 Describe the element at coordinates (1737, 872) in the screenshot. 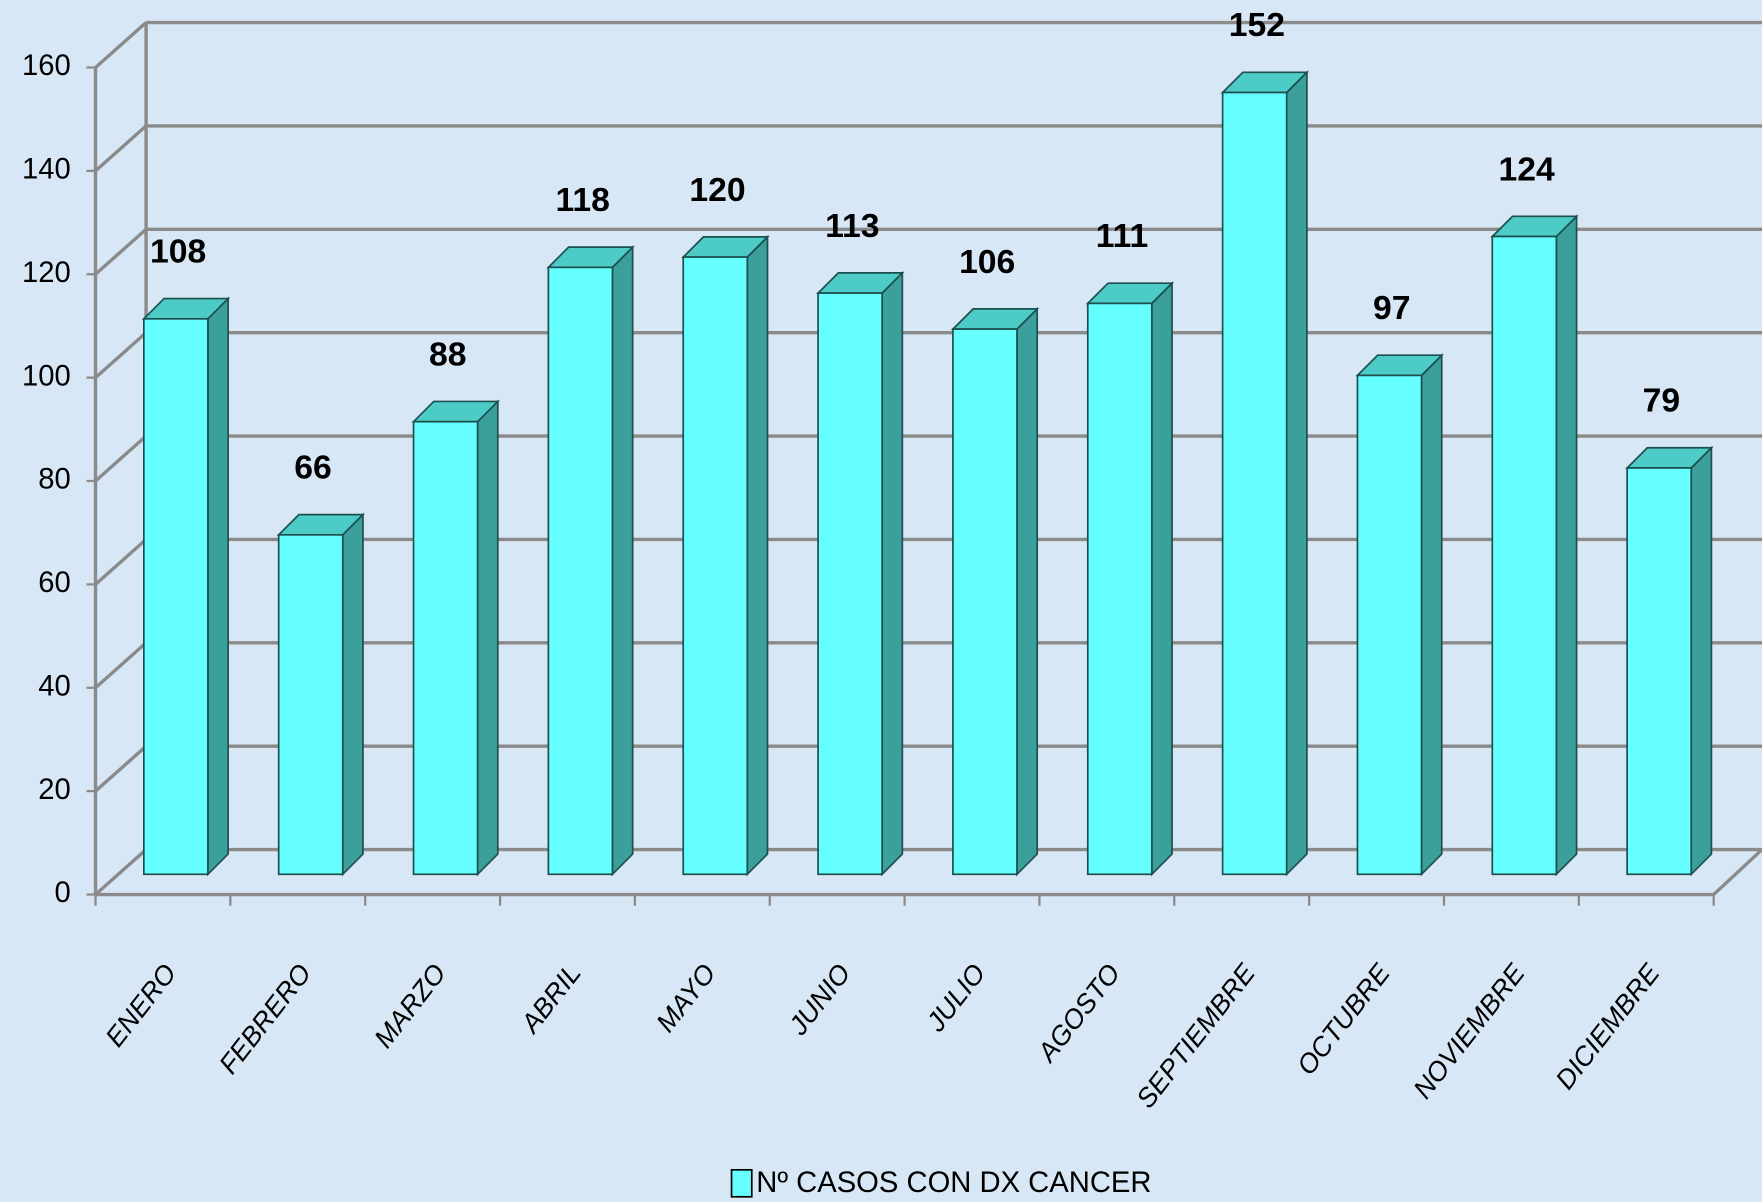

I see `floor-edge` at that location.